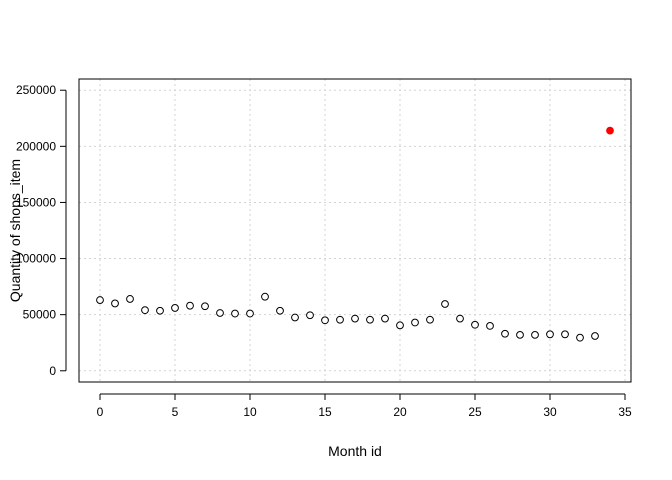  I want to click on x-tick-label: 20, so click(400, 412).